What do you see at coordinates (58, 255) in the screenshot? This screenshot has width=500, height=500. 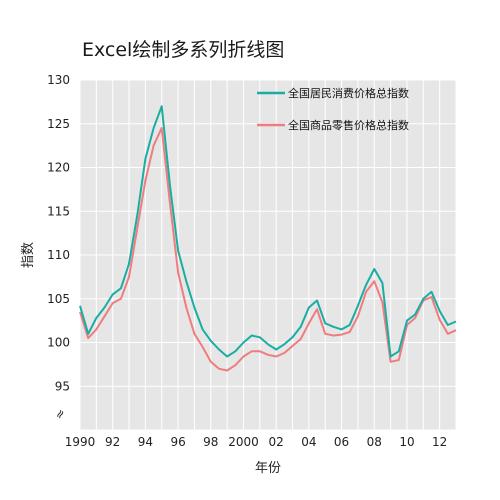 I see `y-tick-label: 110` at bounding box center [58, 255].